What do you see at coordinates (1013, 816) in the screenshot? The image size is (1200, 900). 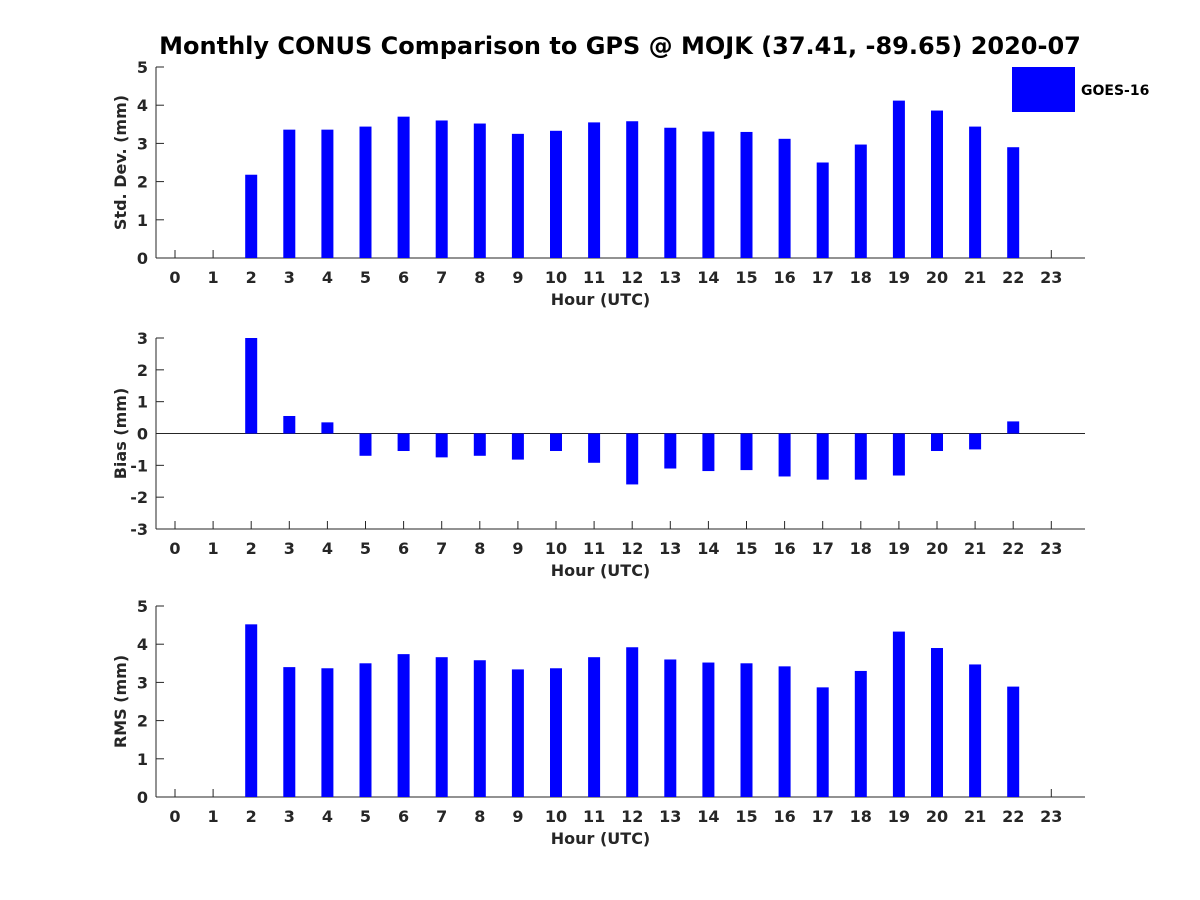 I see `rms-xtick-label: 22` at bounding box center [1013, 816].